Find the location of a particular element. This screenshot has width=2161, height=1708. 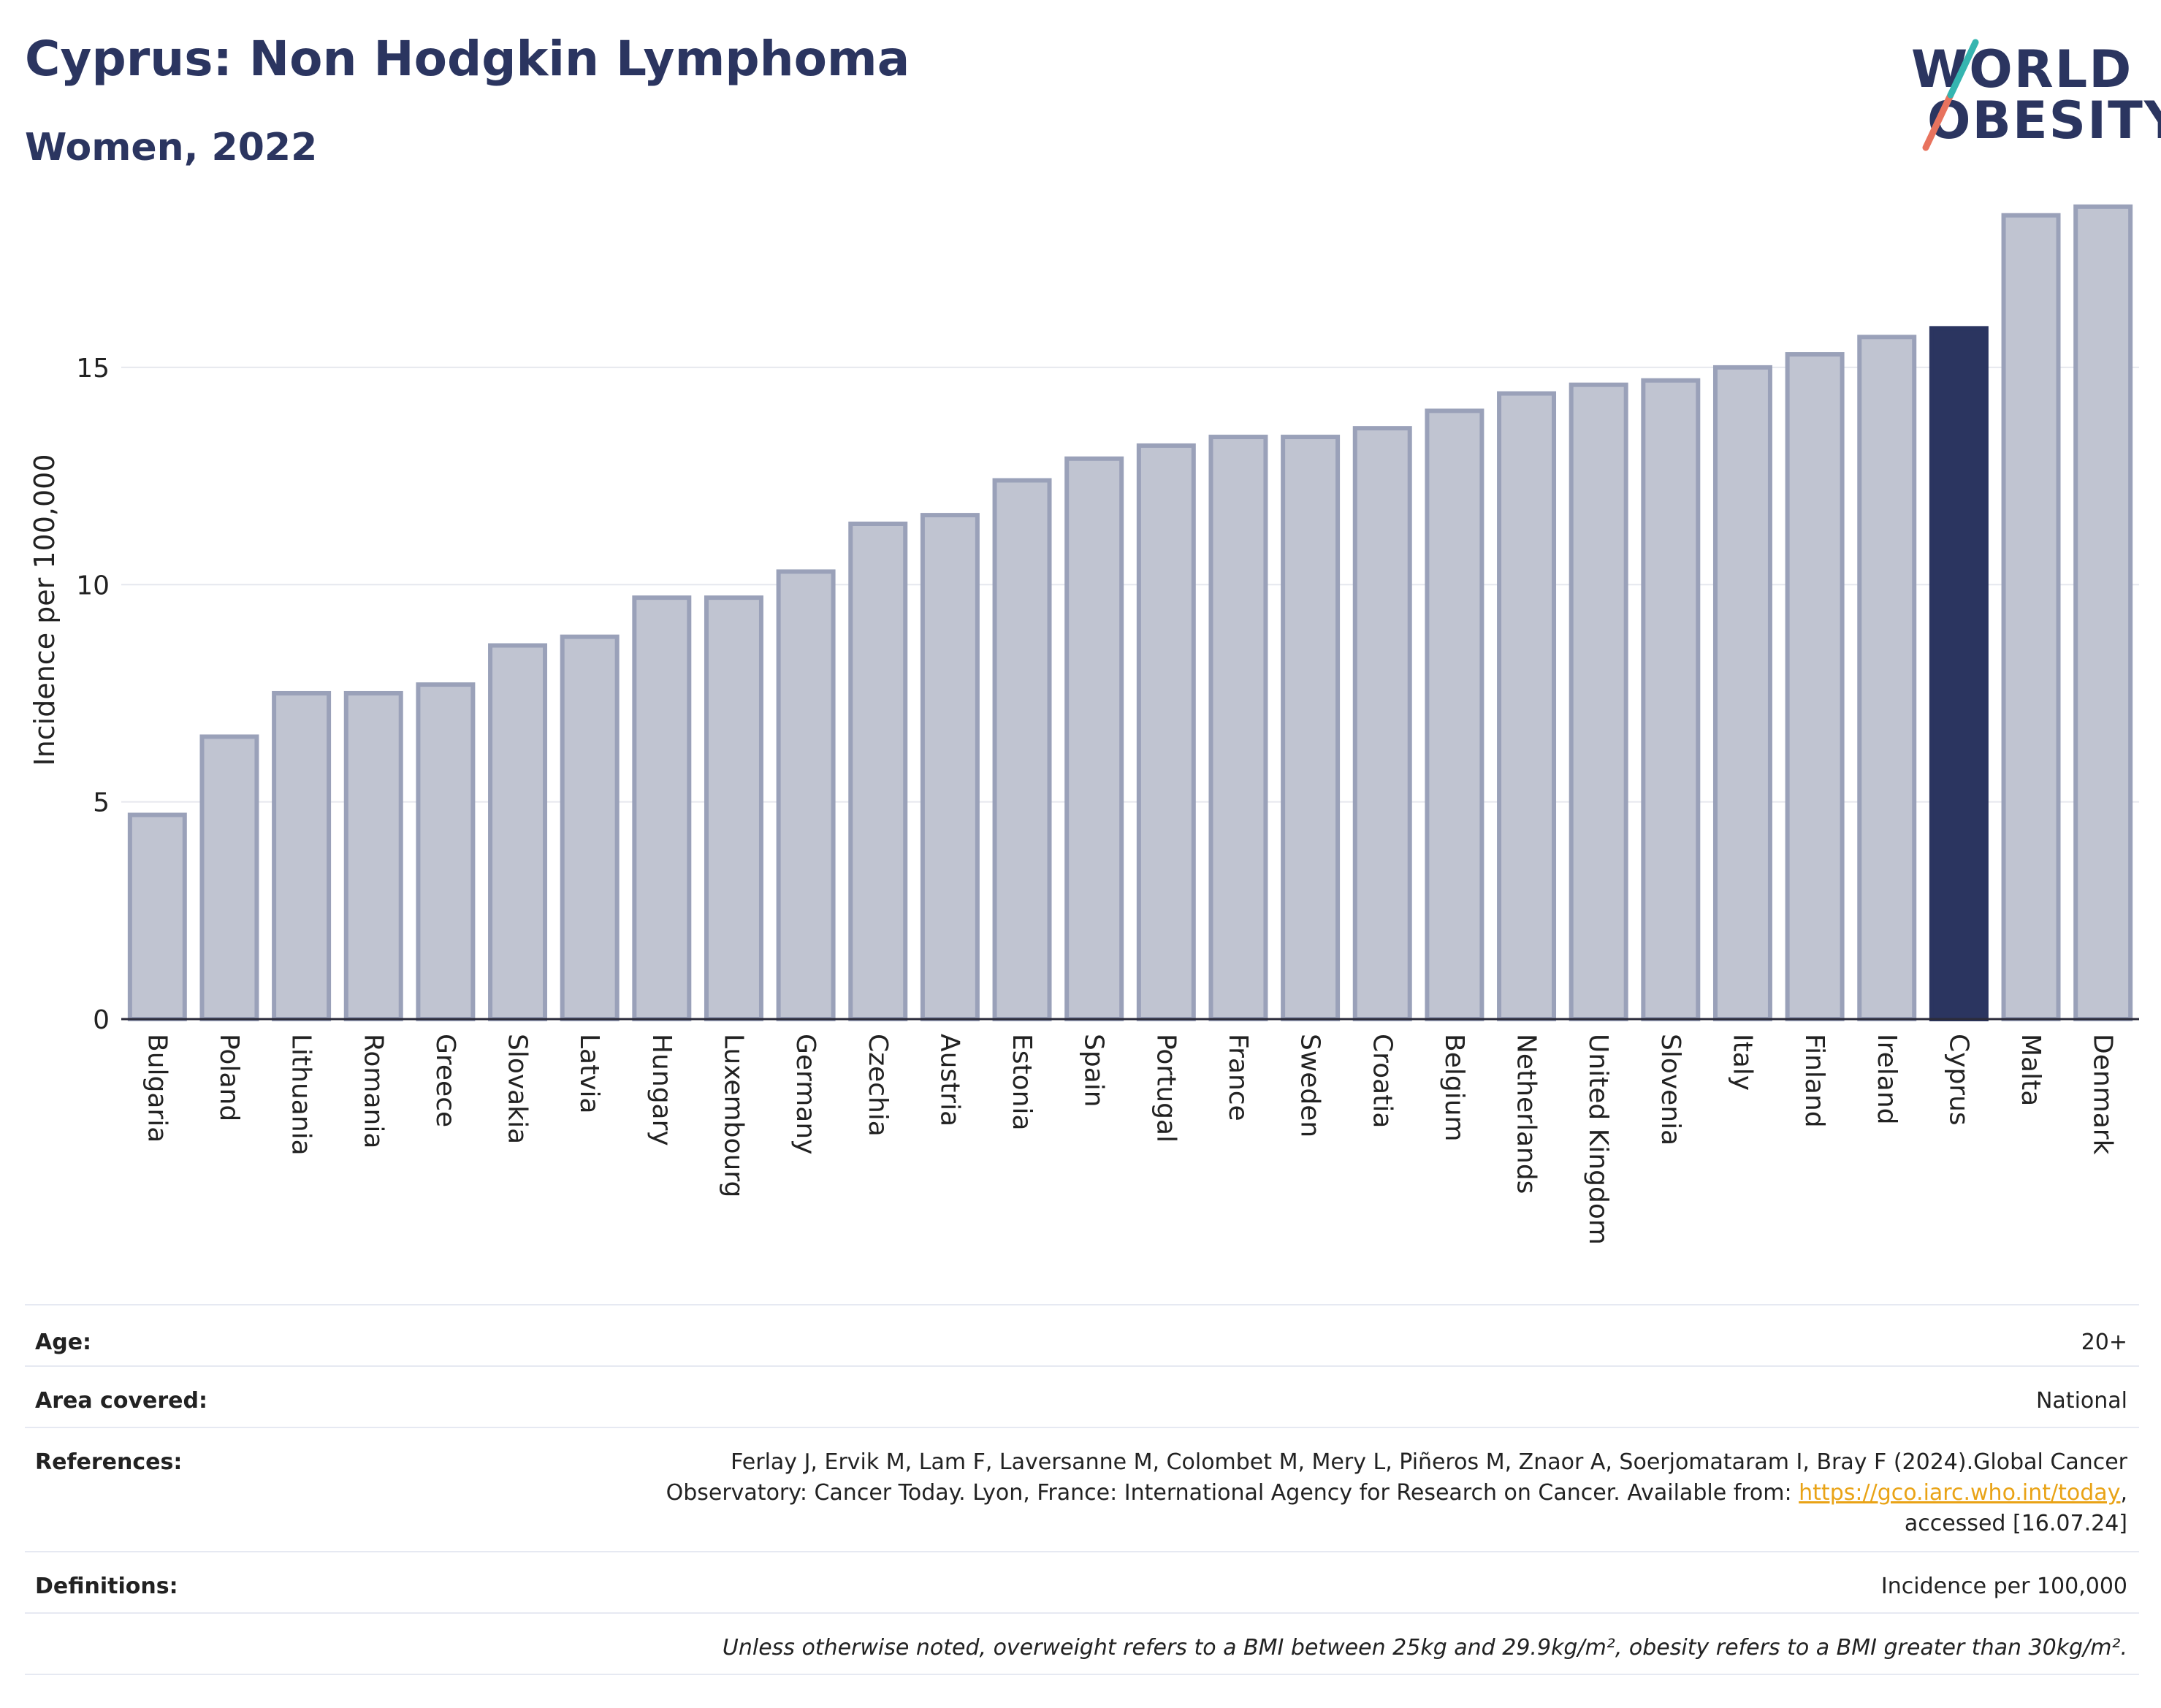

logo-line-2: OBESITY is located at coordinates (2044, 120).